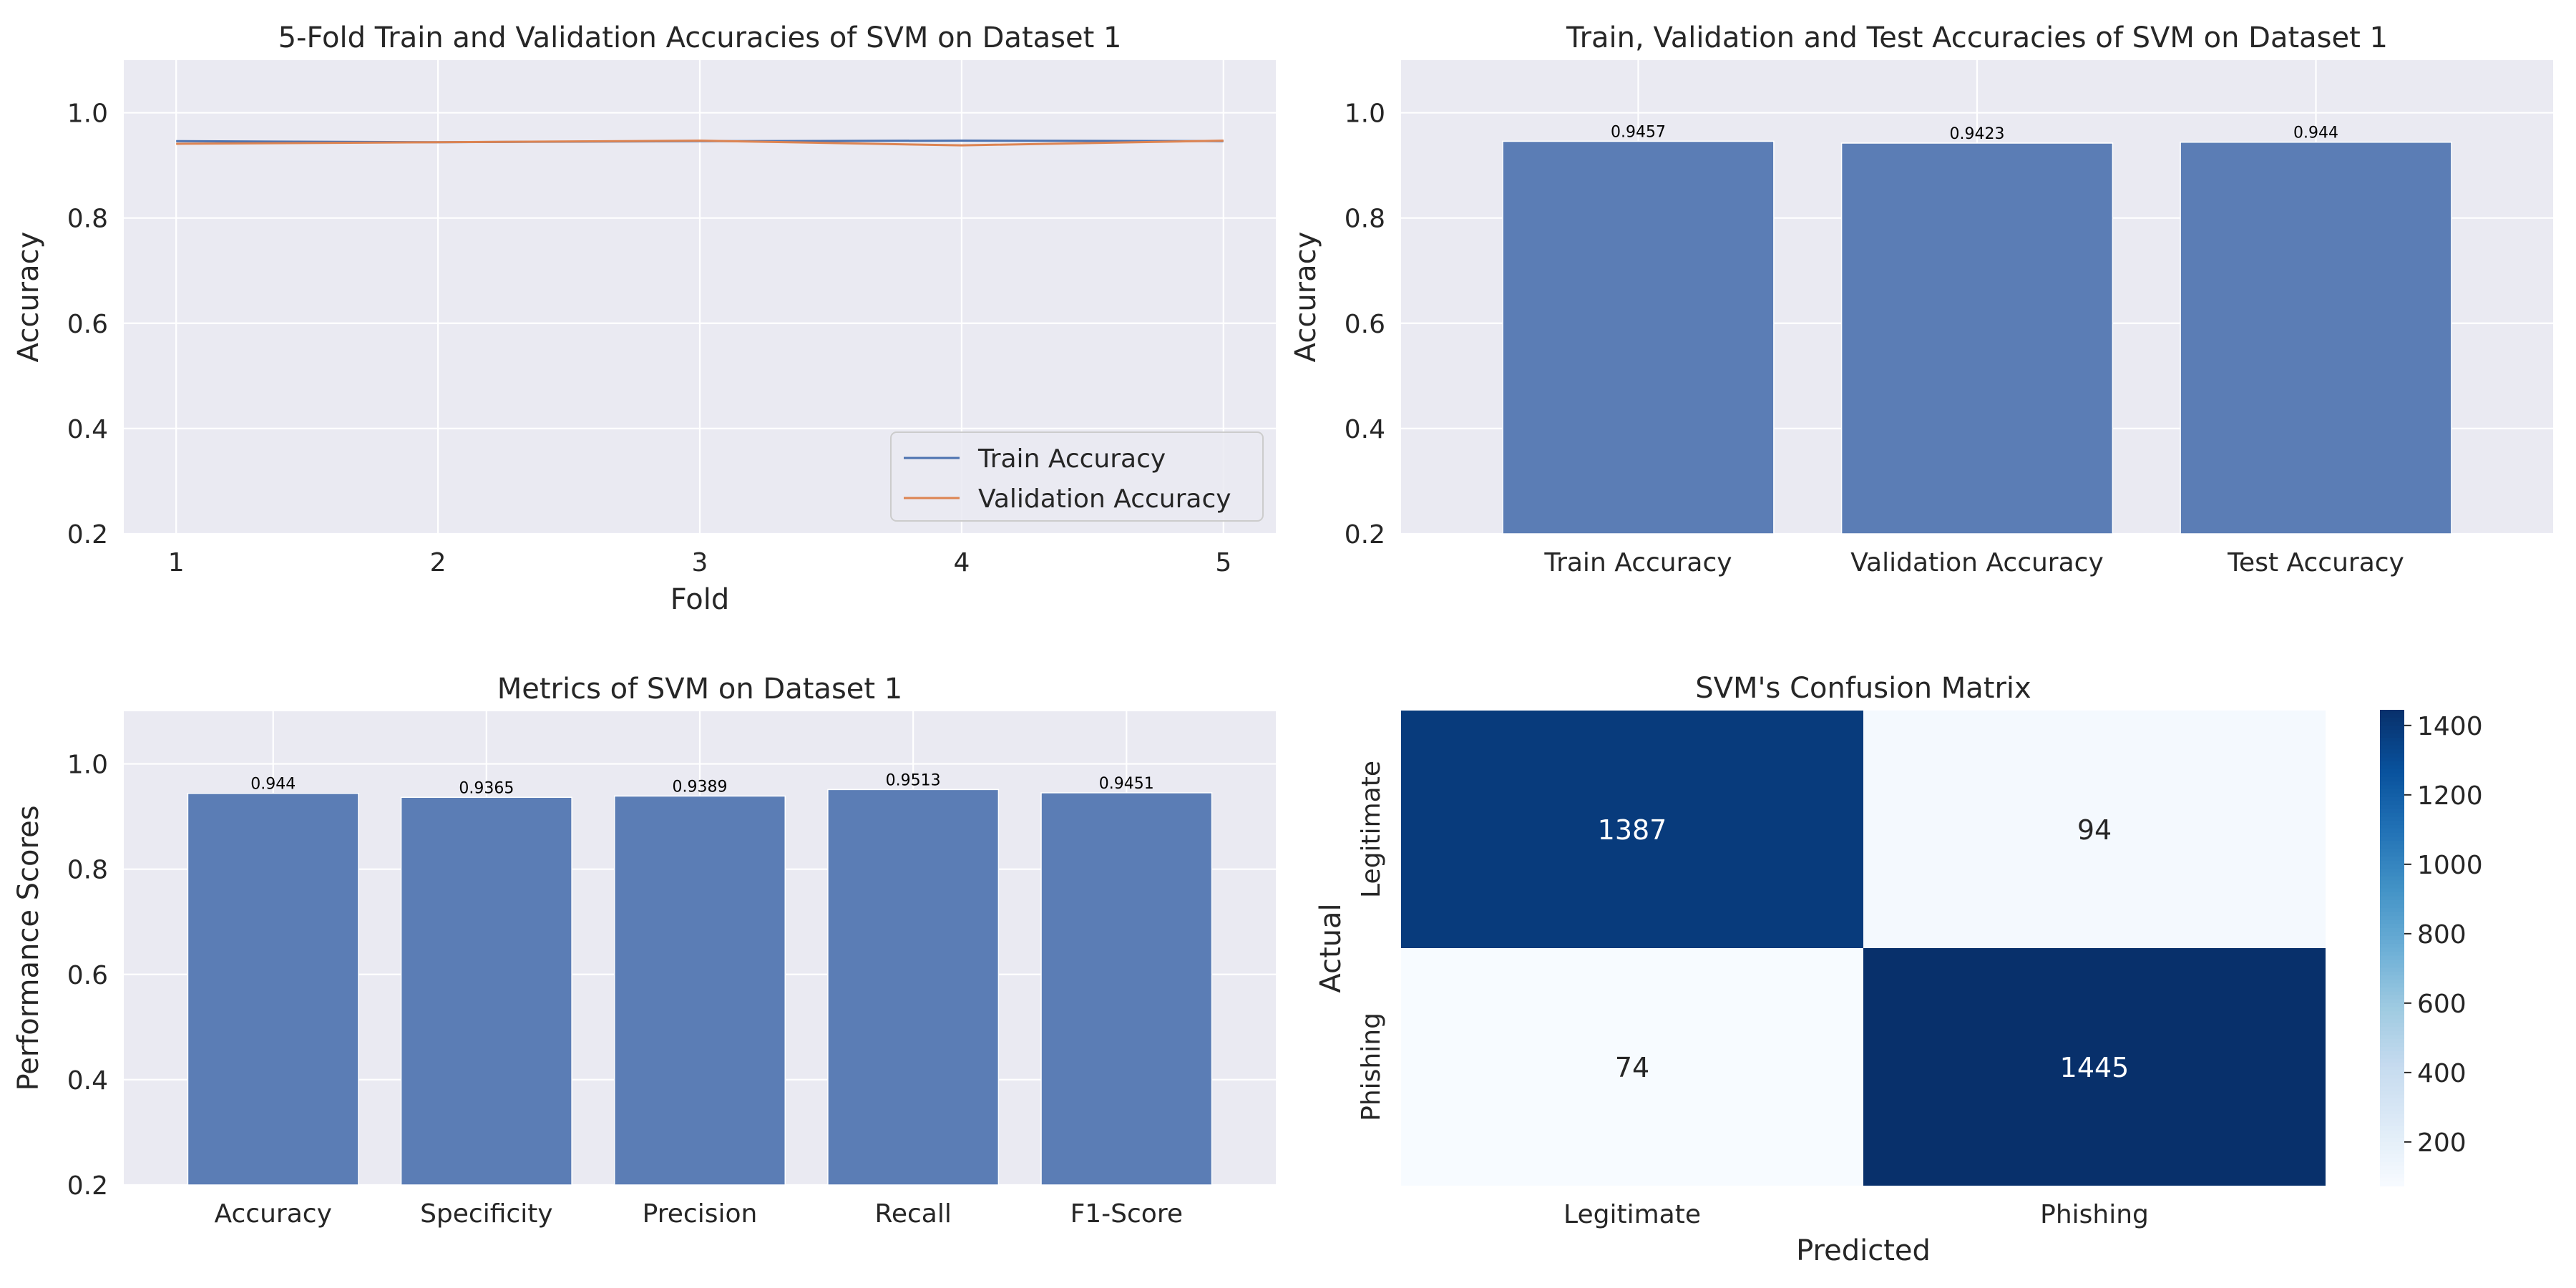 This screenshot has height=1288, width=2576. I want to click on y-axis-label: Performance Scores, so click(28, 948).